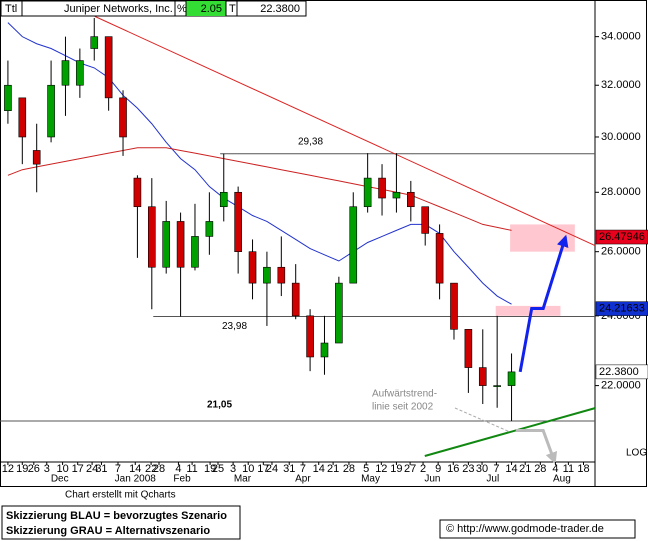 The width and height of the screenshot is (648, 541). I want to click on scale-label: LOG, so click(636, 453).